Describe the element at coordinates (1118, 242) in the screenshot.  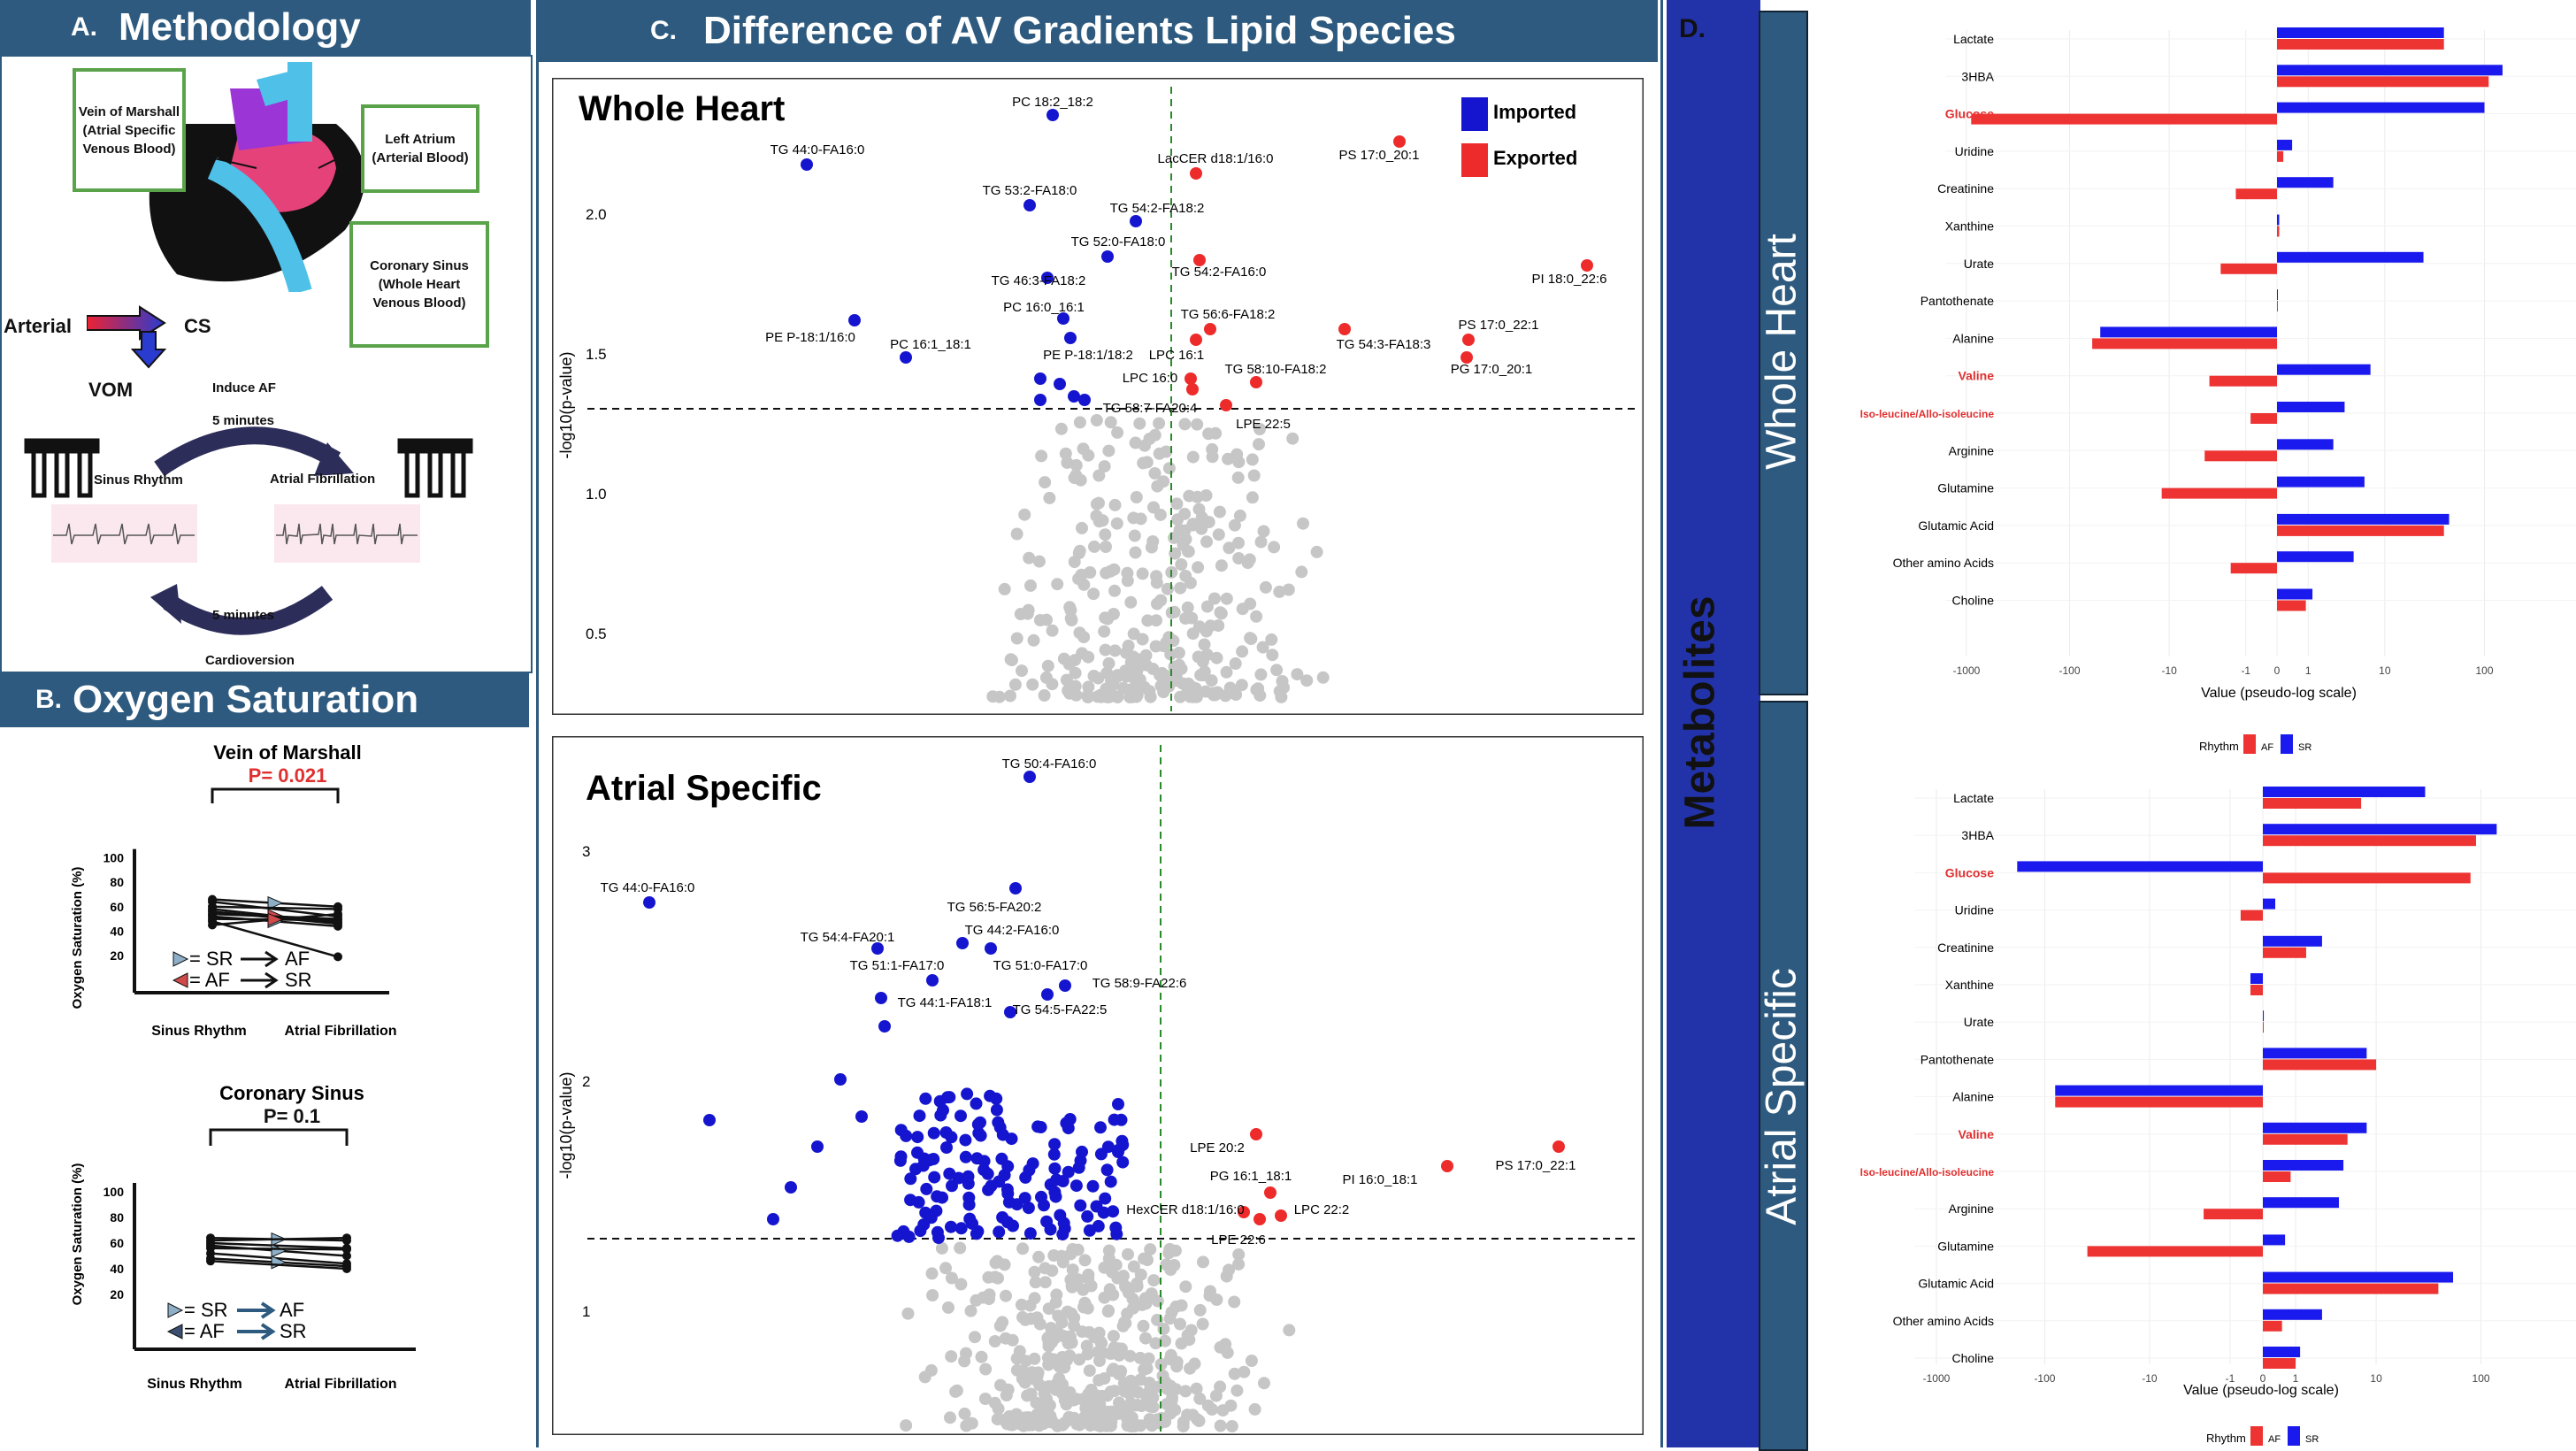
I see `lipid-label: TG 52:0-FA18:0` at that location.